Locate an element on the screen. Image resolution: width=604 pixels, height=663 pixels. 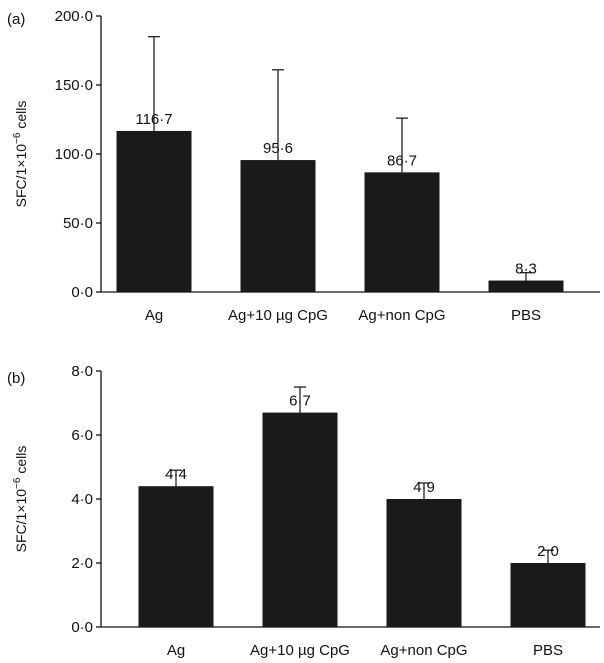
y-tick-label: 4·0 is located at coordinates (82, 499).